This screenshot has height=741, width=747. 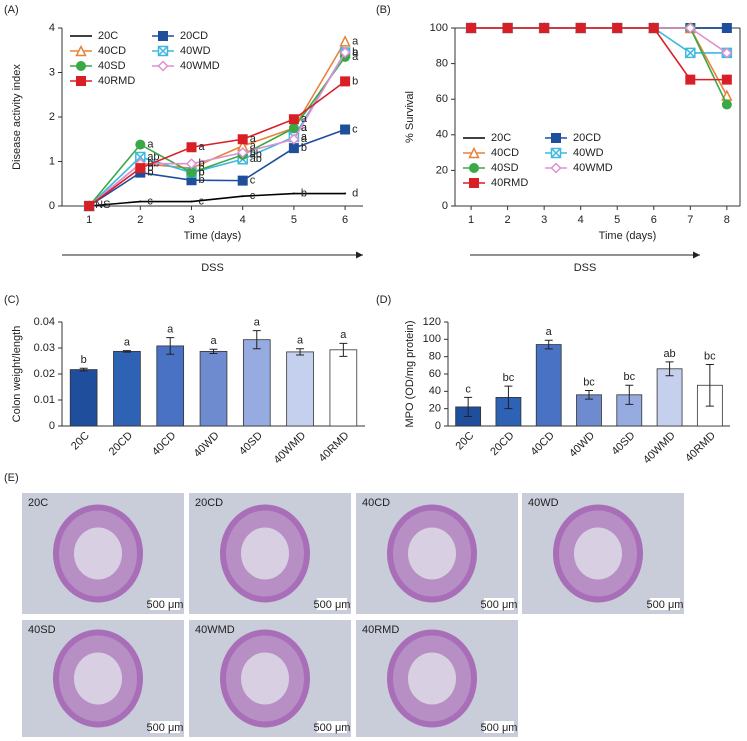 What do you see at coordinates (700, 447) in the screenshot?
I see `x-tick-label: 40RMD` at bounding box center [700, 447].